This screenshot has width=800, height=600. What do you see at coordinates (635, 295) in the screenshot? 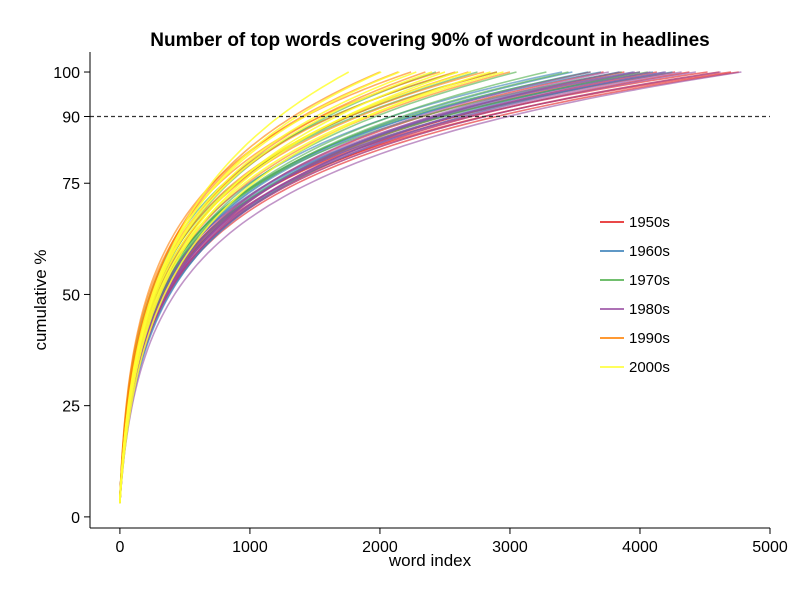
I see `legend: 1950s 1960s 1970s 1980s 1990s 2000s` at bounding box center [635, 295].